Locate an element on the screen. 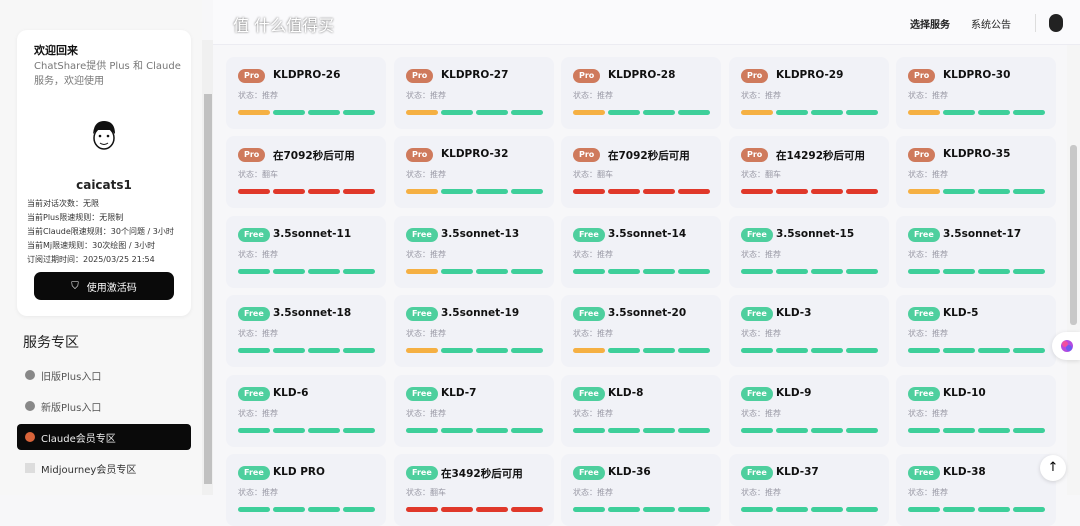 Image resolution: width=1080 pixels, height=526 pixels. service-card: Free KLD PRO 状态：推荐 is located at coordinates (306, 490).